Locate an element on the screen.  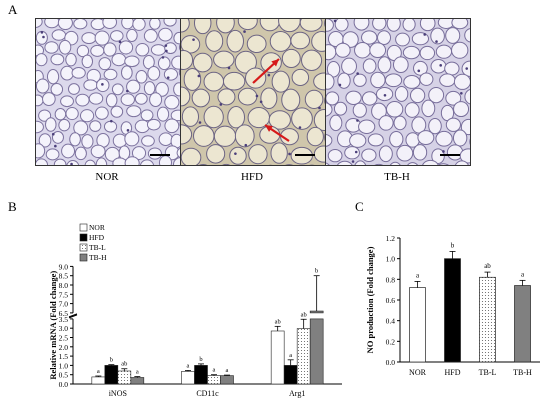
axis-break-mark is located at coordinates (73, 315).